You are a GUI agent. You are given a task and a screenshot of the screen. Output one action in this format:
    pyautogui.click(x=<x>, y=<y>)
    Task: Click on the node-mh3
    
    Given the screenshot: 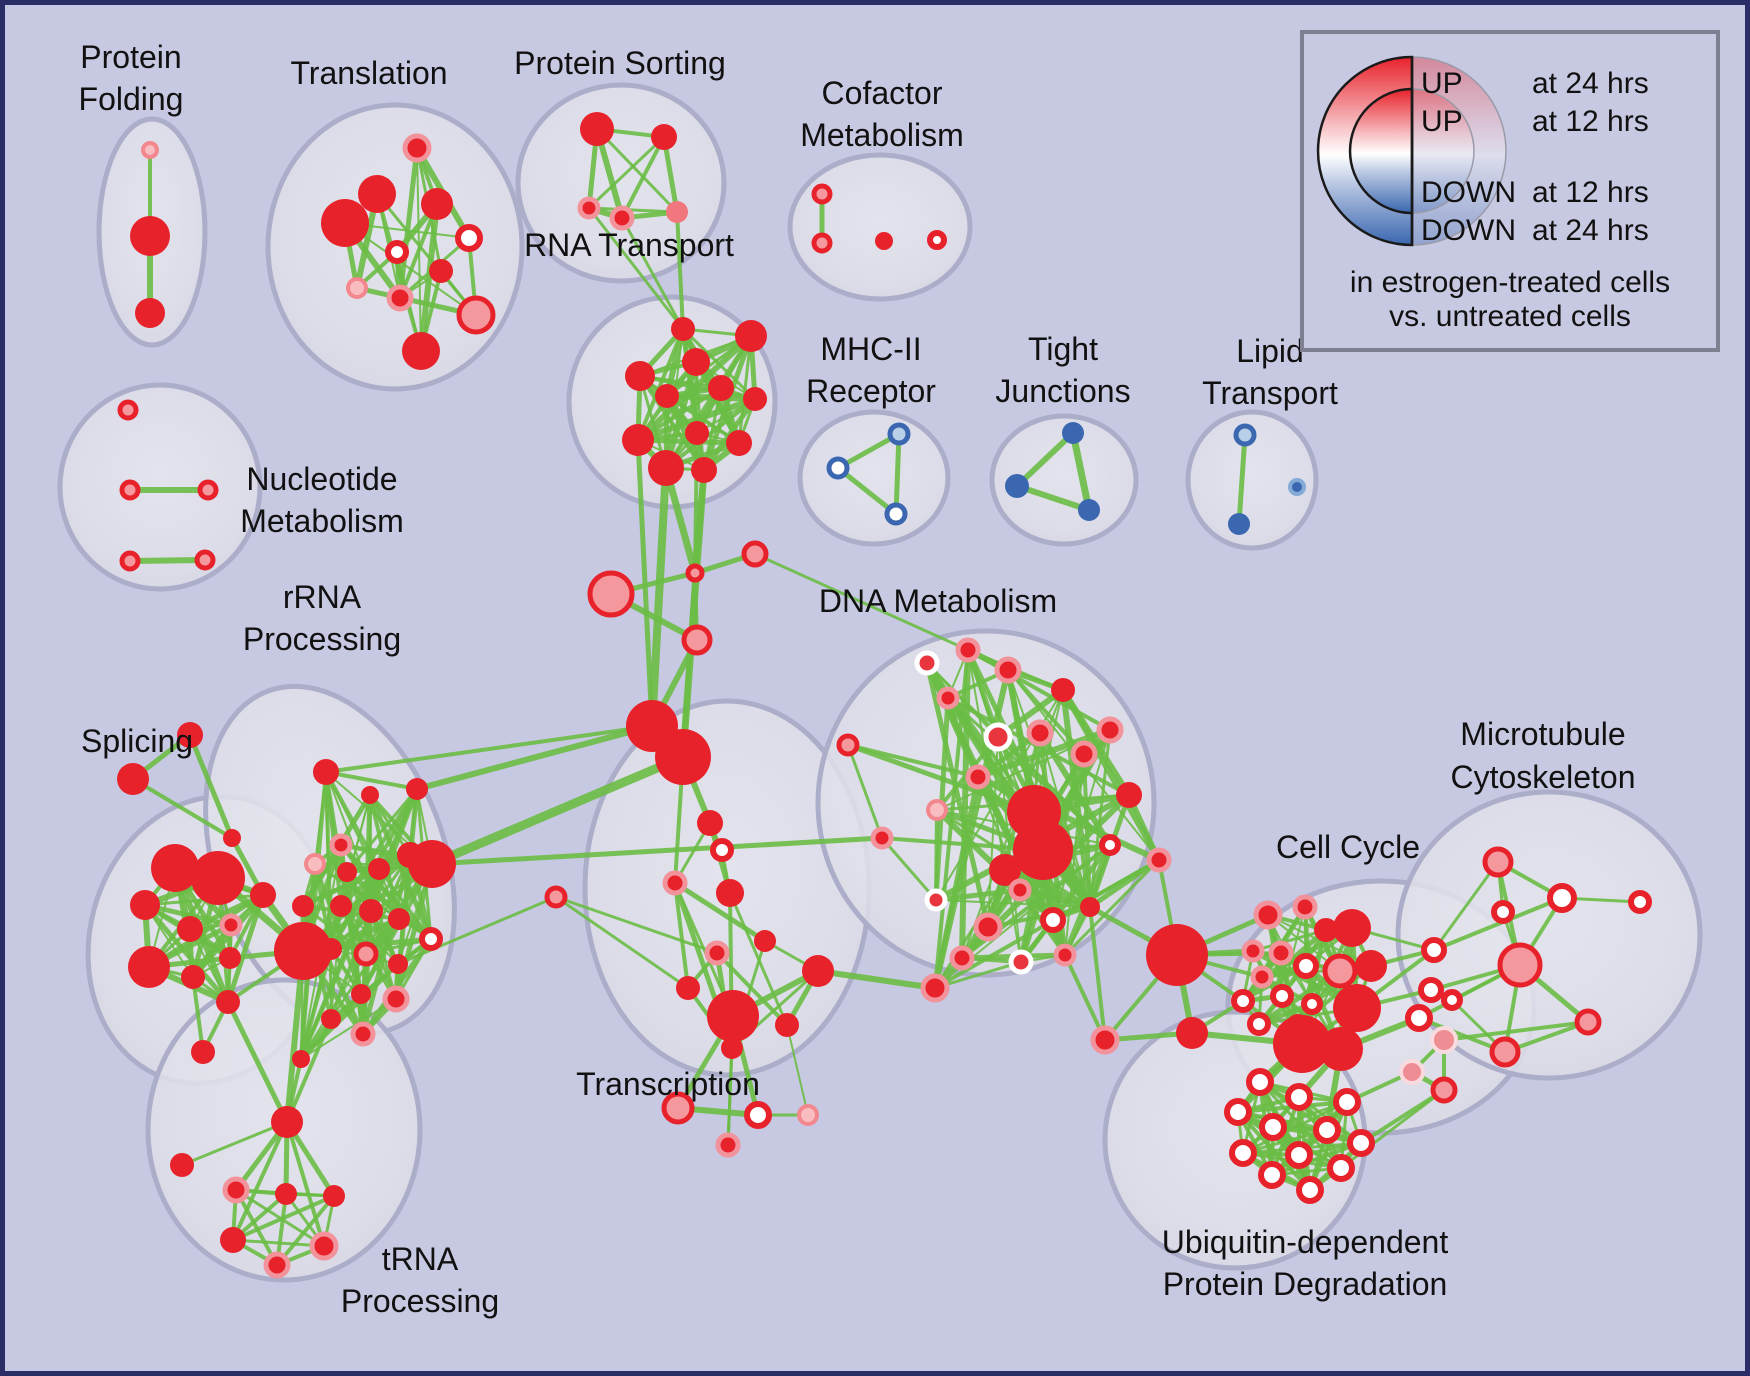 What is the action you would take?
    pyautogui.click(x=896, y=514)
    